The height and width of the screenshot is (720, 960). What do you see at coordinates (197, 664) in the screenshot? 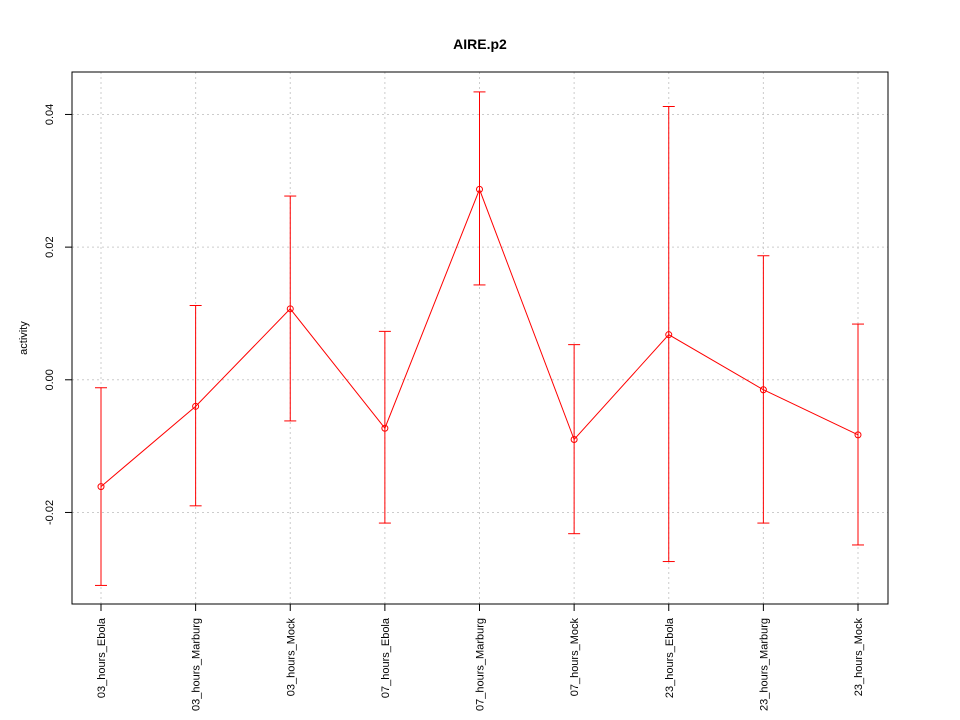
I see `x-tick-label: 03_hours_Marburg` at bounding box center [197, 664].